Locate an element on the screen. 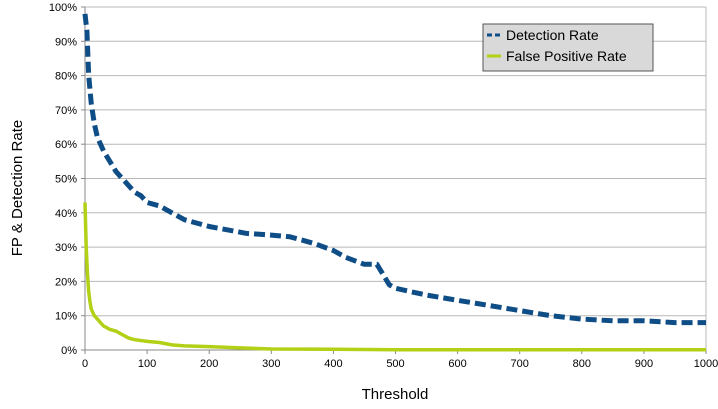 This screenshot has height=409, width=718. legend: Detection Rate False Positive Rate is located at coordinates (568, 47).